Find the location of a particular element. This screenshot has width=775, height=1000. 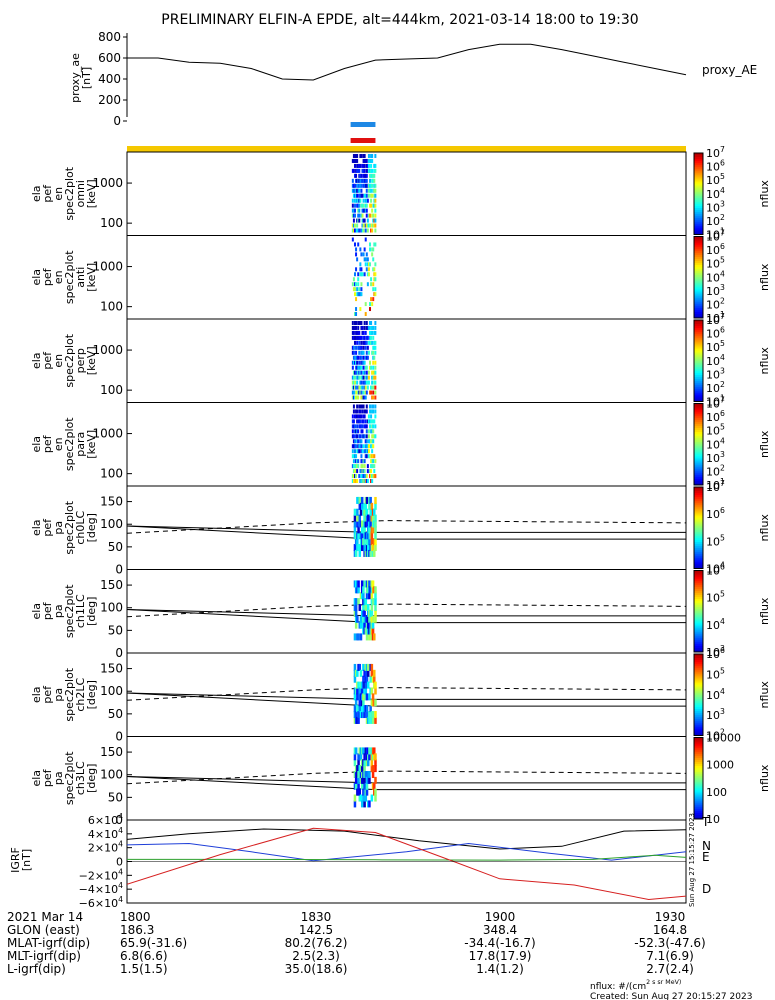

igrf-N-component-line is located at coordinates (406, 852).